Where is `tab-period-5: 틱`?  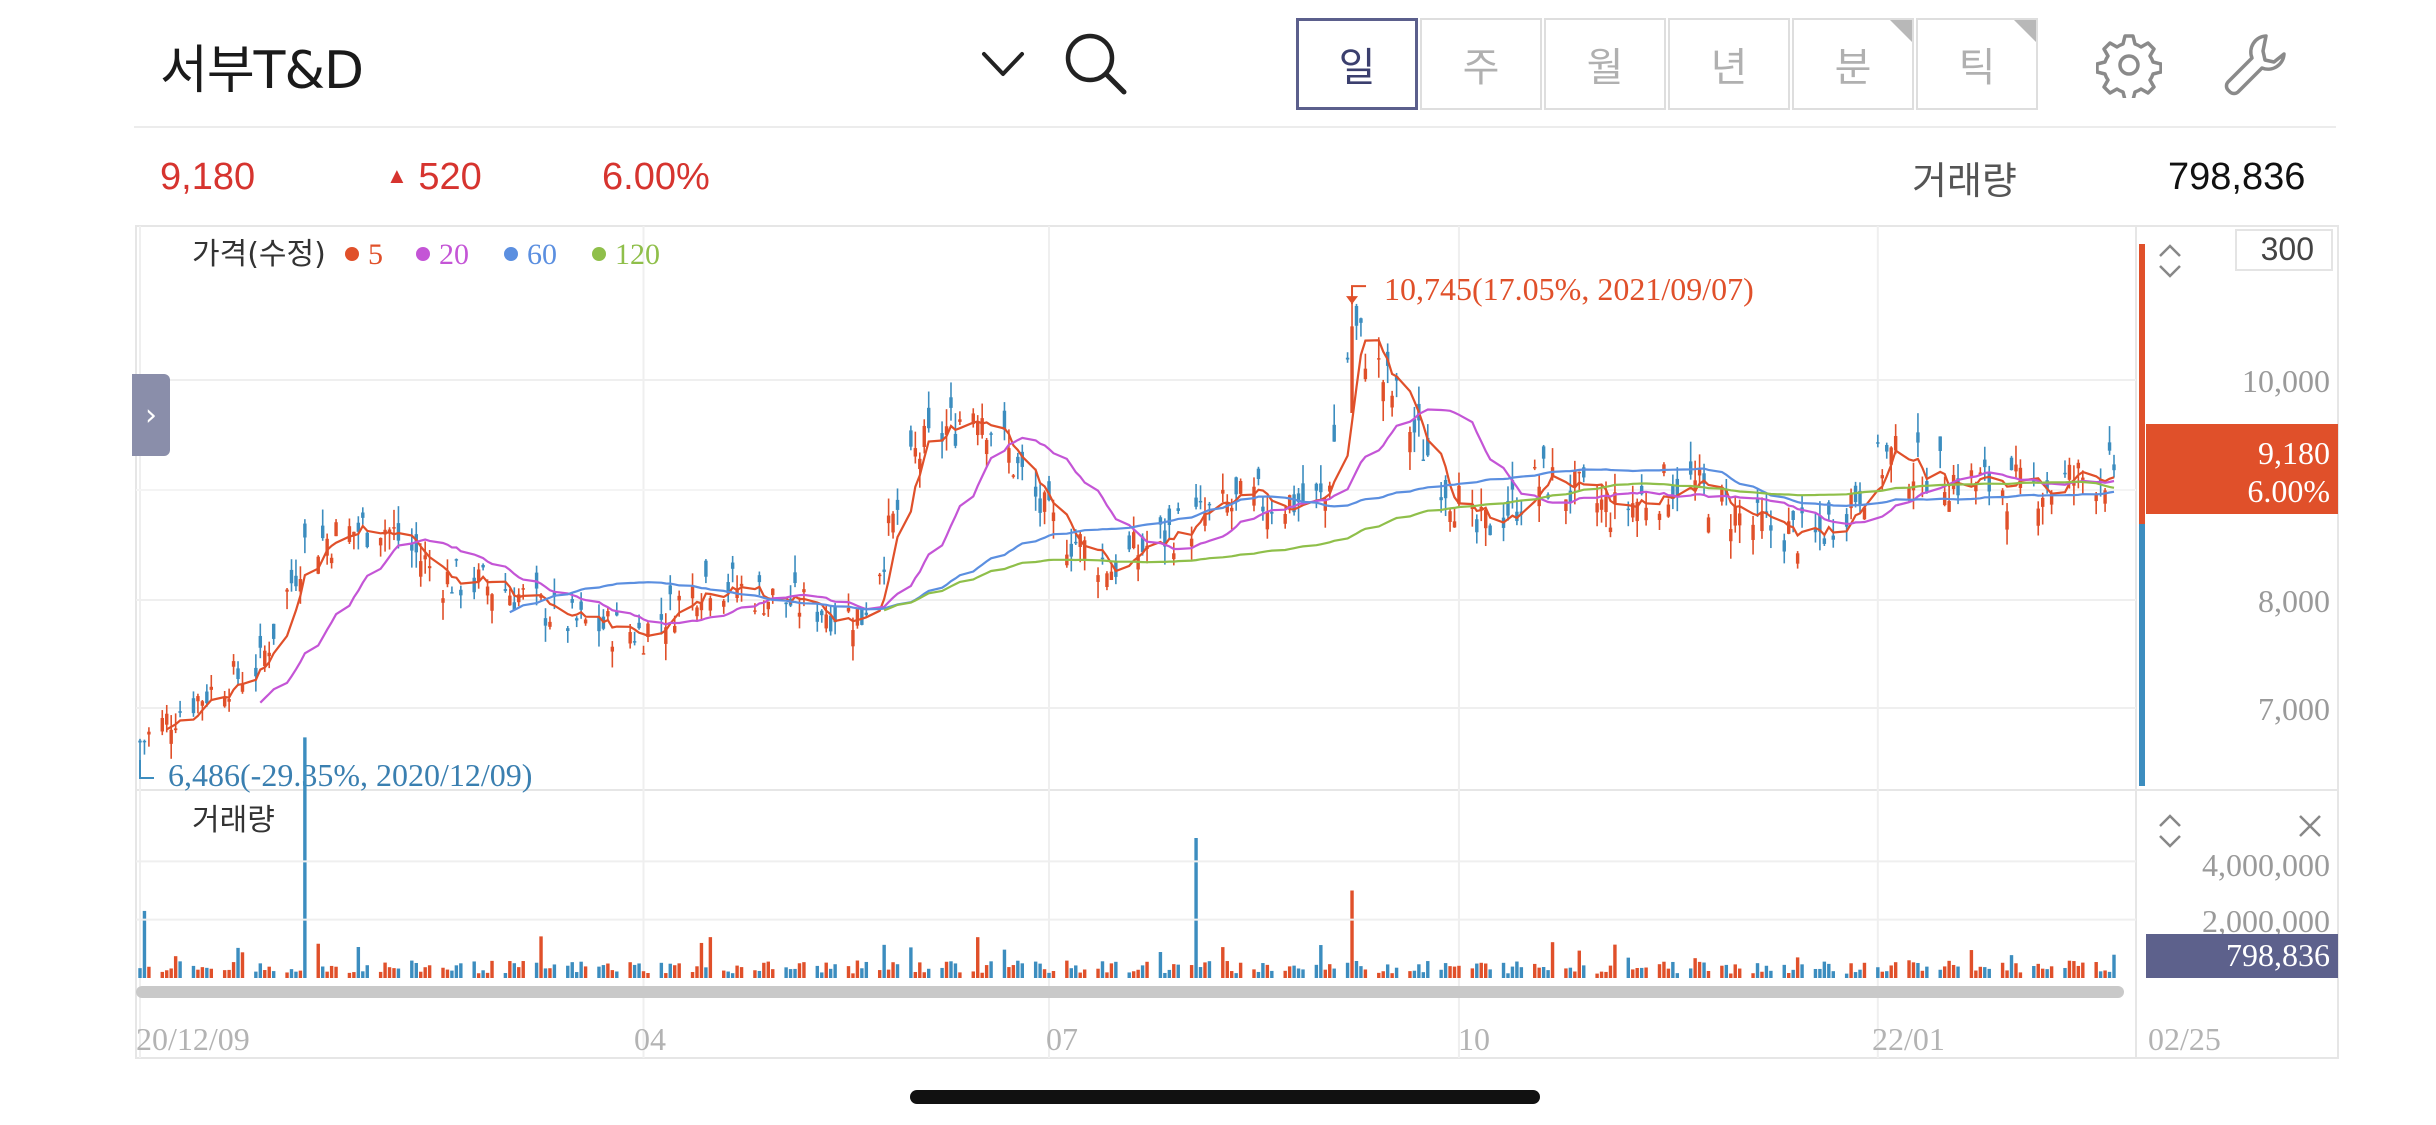
tab-period-5: 틱 is located at coordinates (1977, 64).